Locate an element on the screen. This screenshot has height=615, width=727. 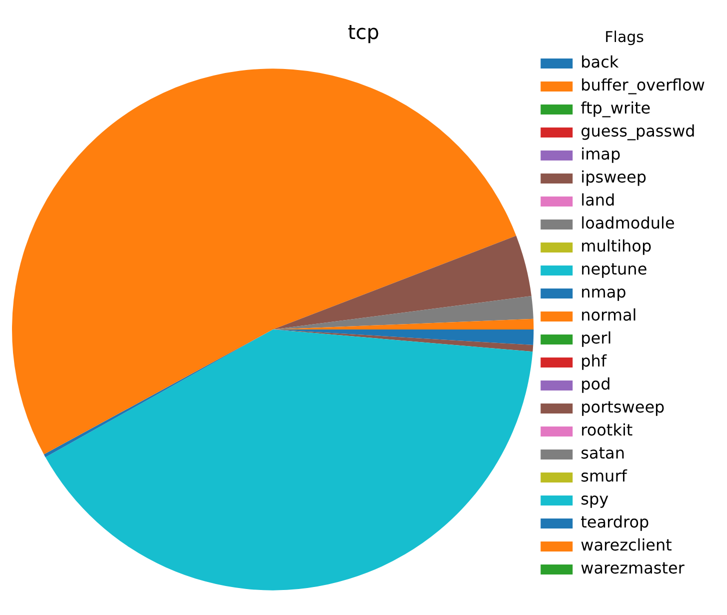
legend-label: phf is located at coordinates (593, 361).